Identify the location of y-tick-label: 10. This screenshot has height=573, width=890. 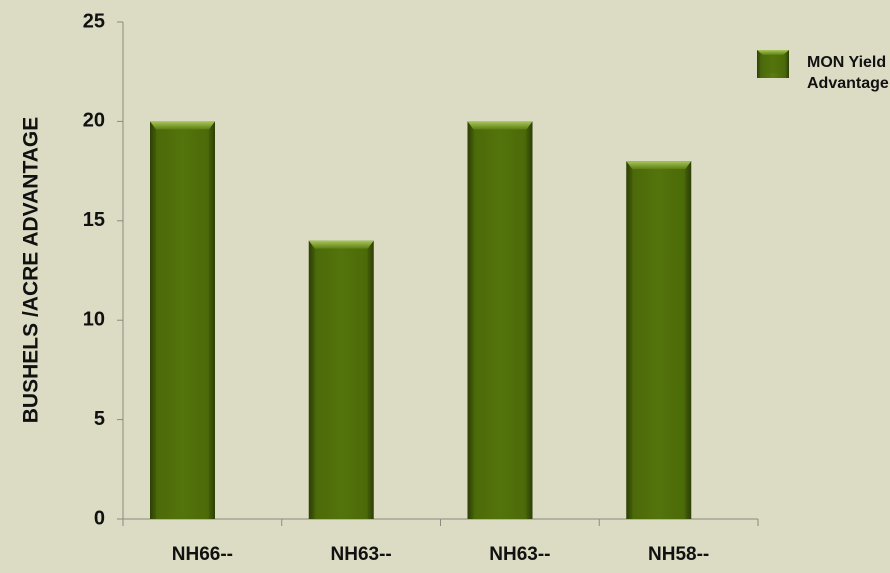
(94, 319).